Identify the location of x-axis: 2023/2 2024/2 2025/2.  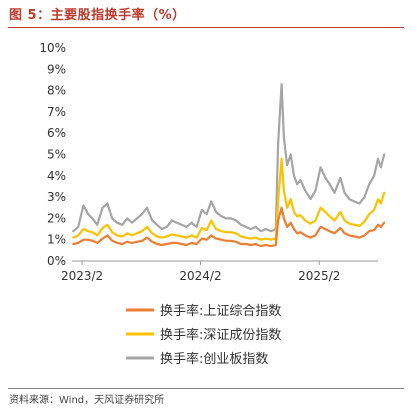
(219, 271).